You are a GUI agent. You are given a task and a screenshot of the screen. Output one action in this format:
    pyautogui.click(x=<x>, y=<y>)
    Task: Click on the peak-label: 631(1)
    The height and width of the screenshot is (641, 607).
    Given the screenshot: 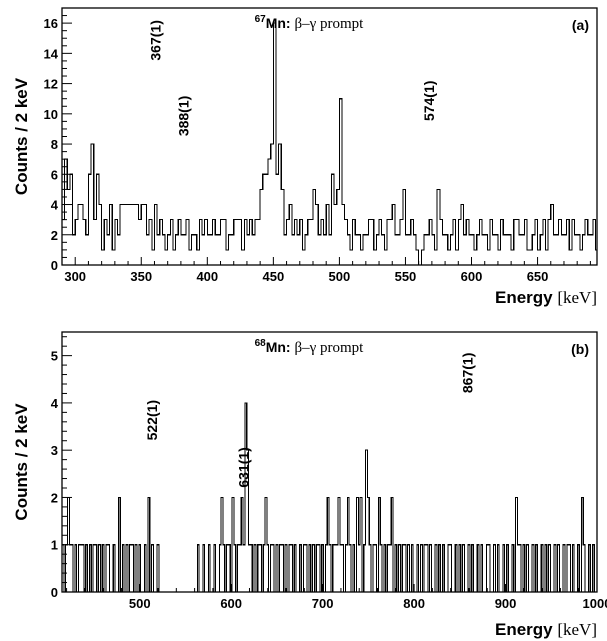 What is the action you would take?
    pyautogui.click(x=243, y=467)
    